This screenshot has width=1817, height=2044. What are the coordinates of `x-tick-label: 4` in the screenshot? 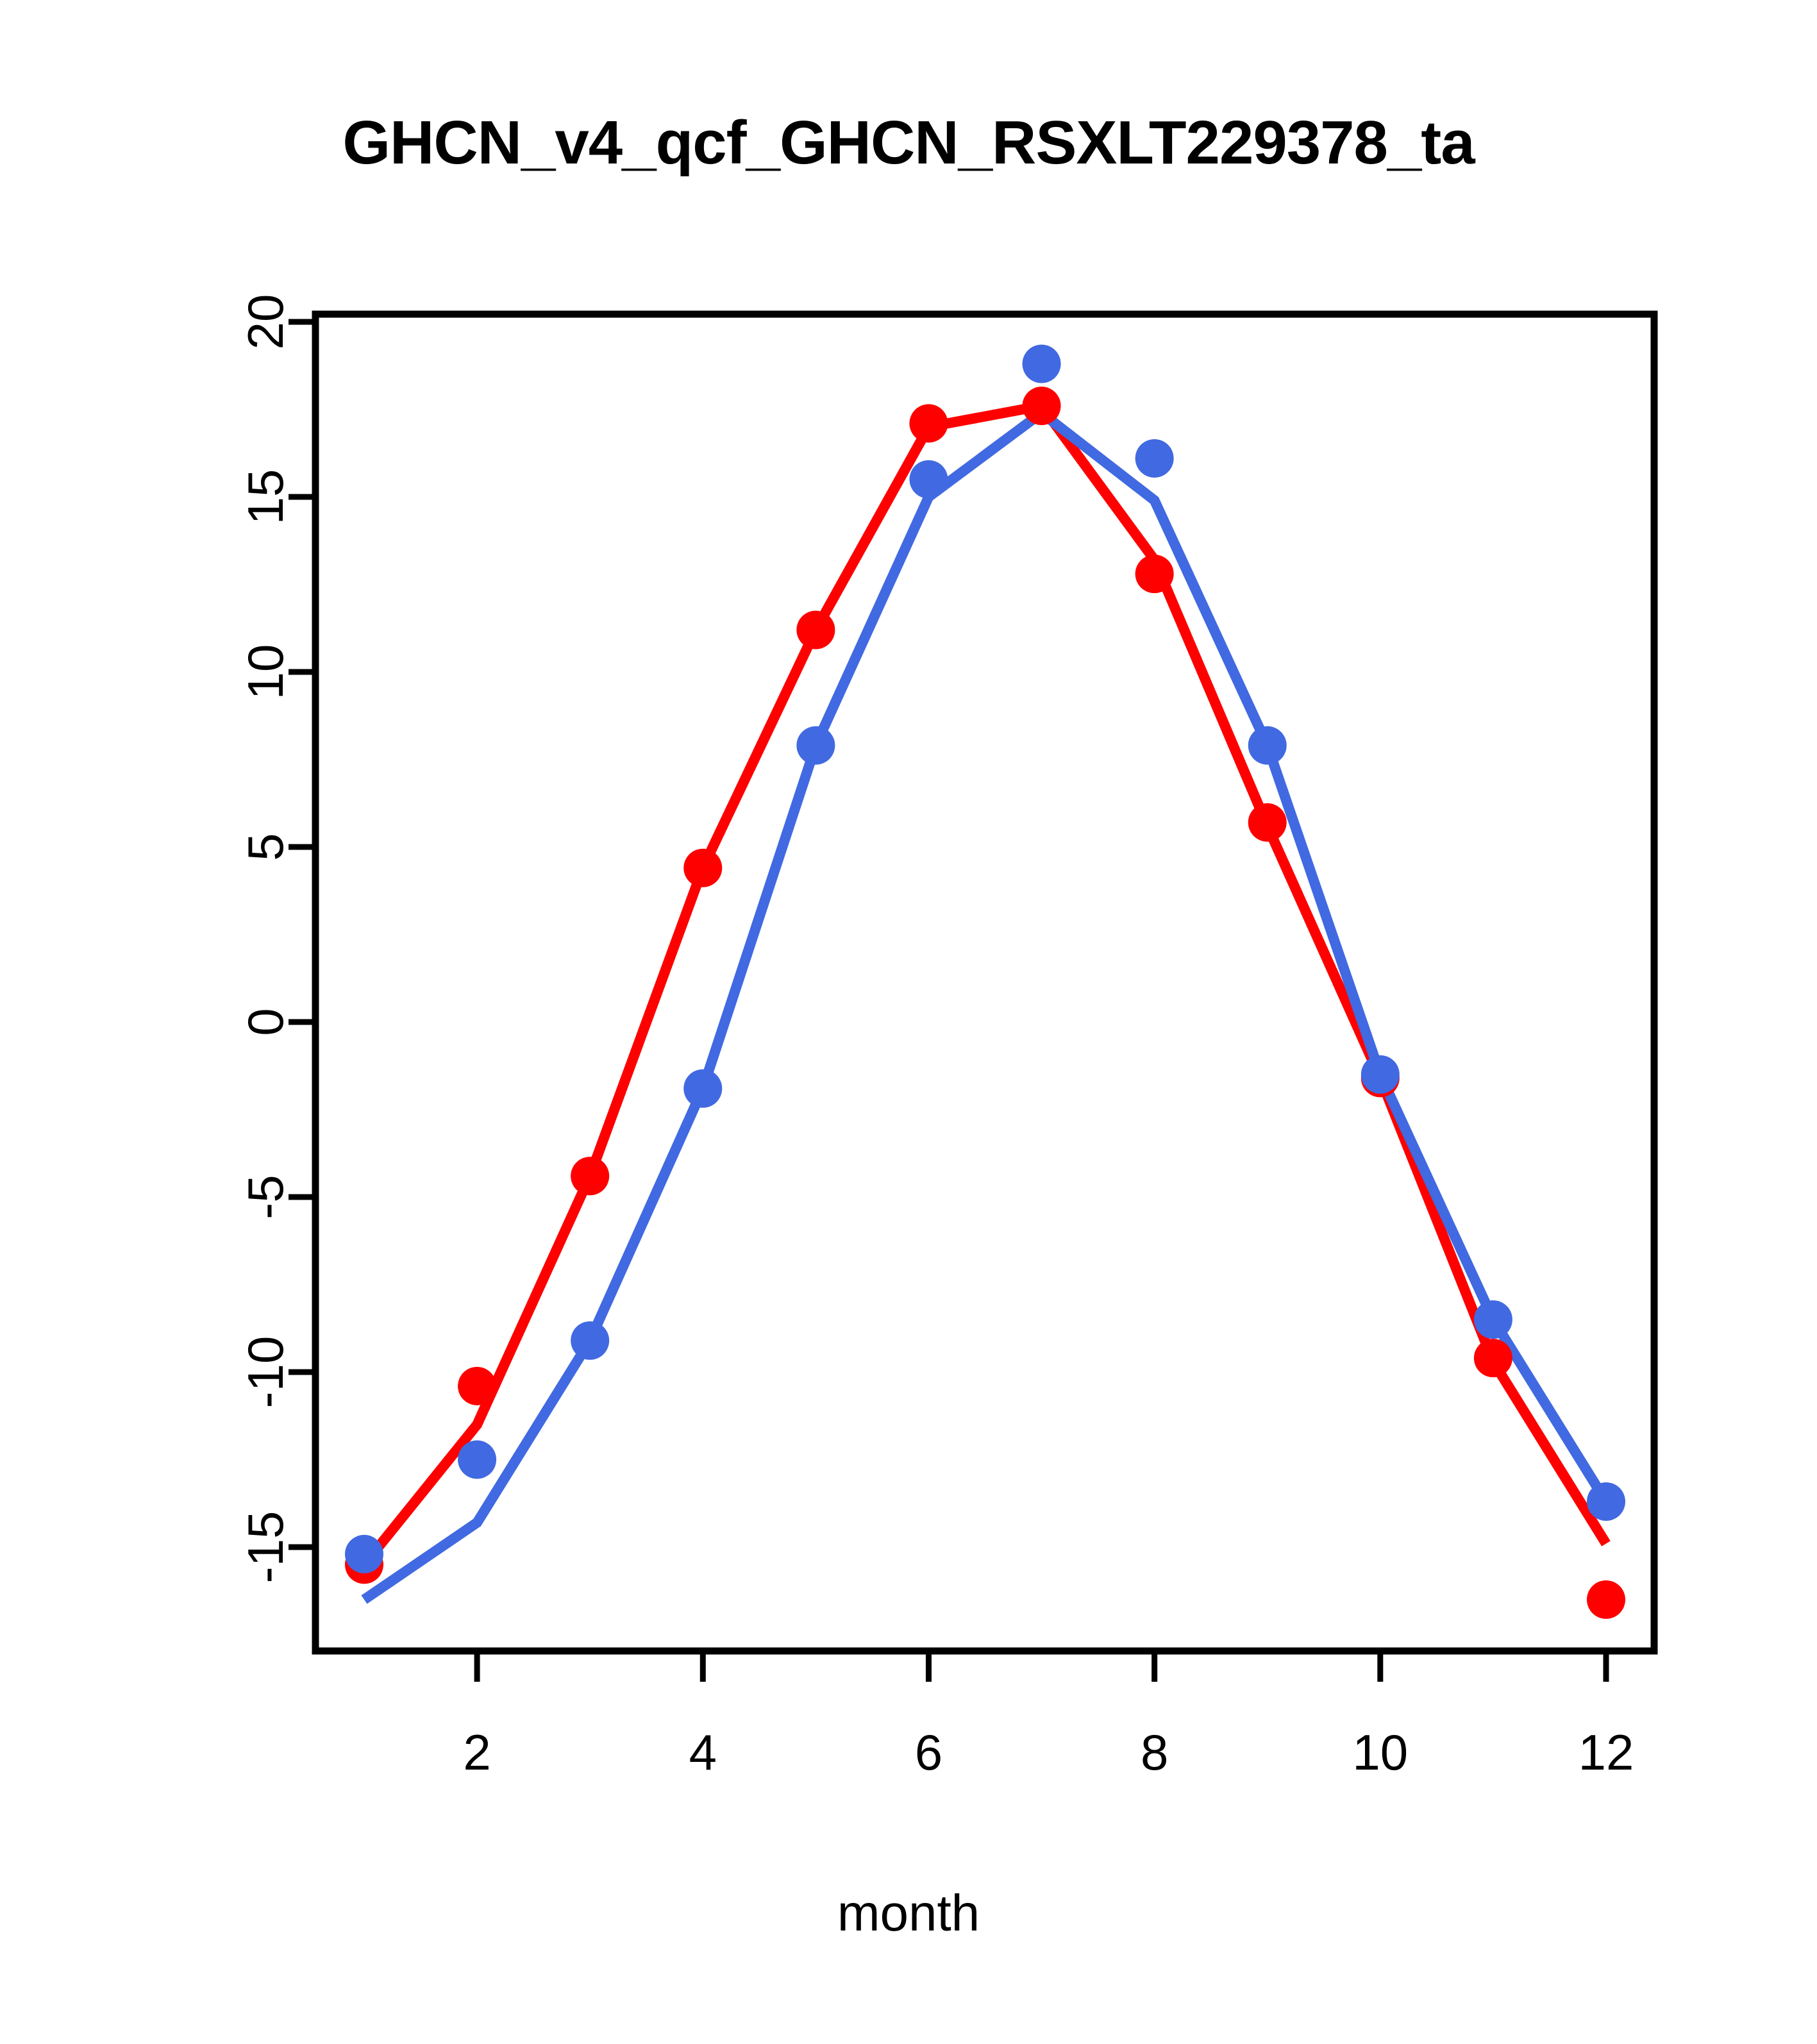 It's located at (703, 1752).